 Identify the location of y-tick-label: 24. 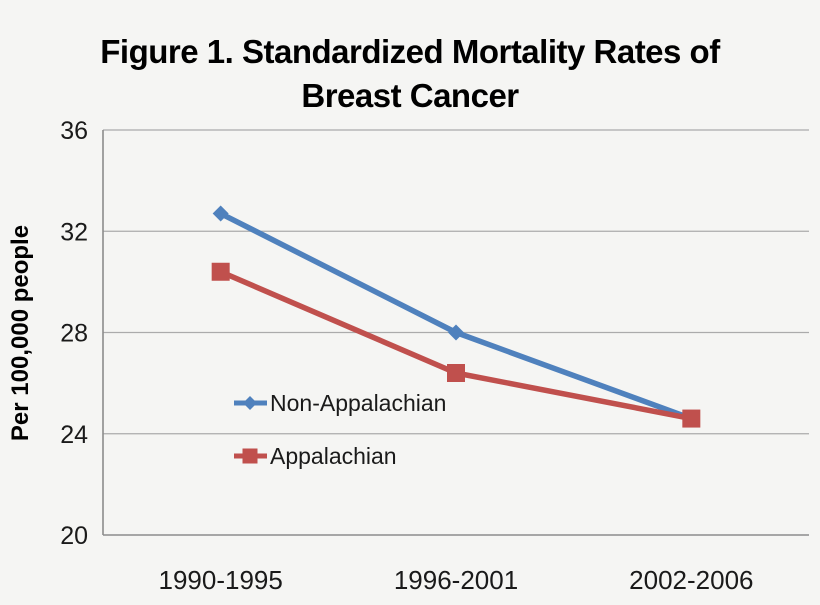
(74, 435).